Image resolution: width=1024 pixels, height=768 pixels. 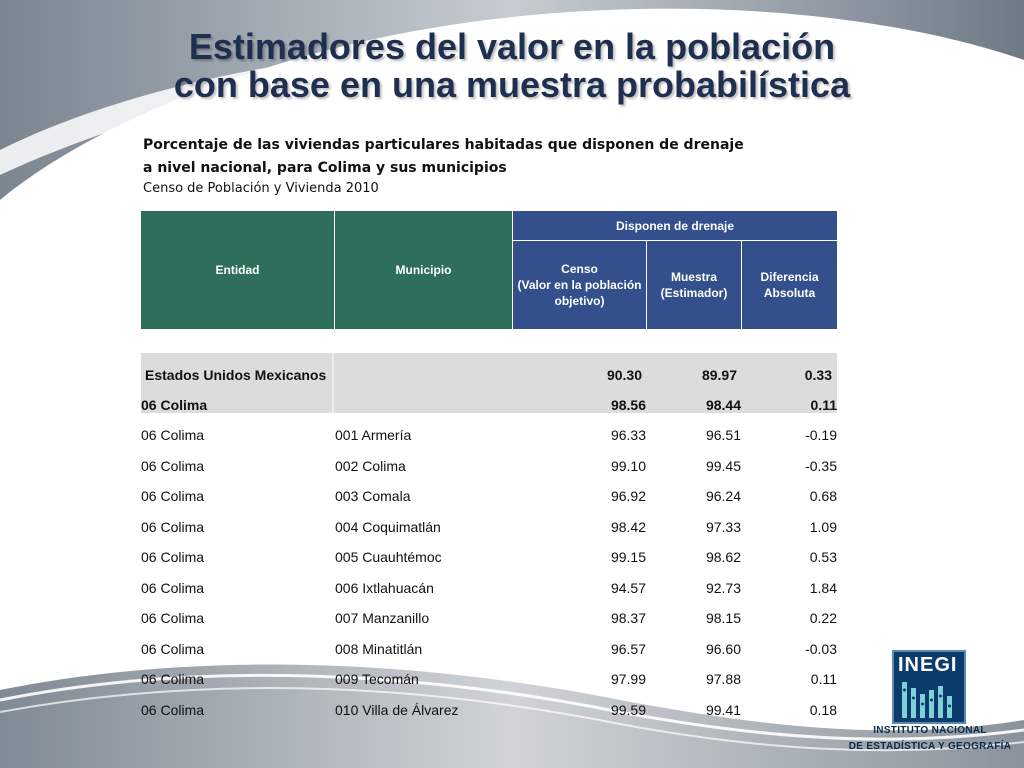 I want to click on summary-band-gap, so click(x=333, y=383).